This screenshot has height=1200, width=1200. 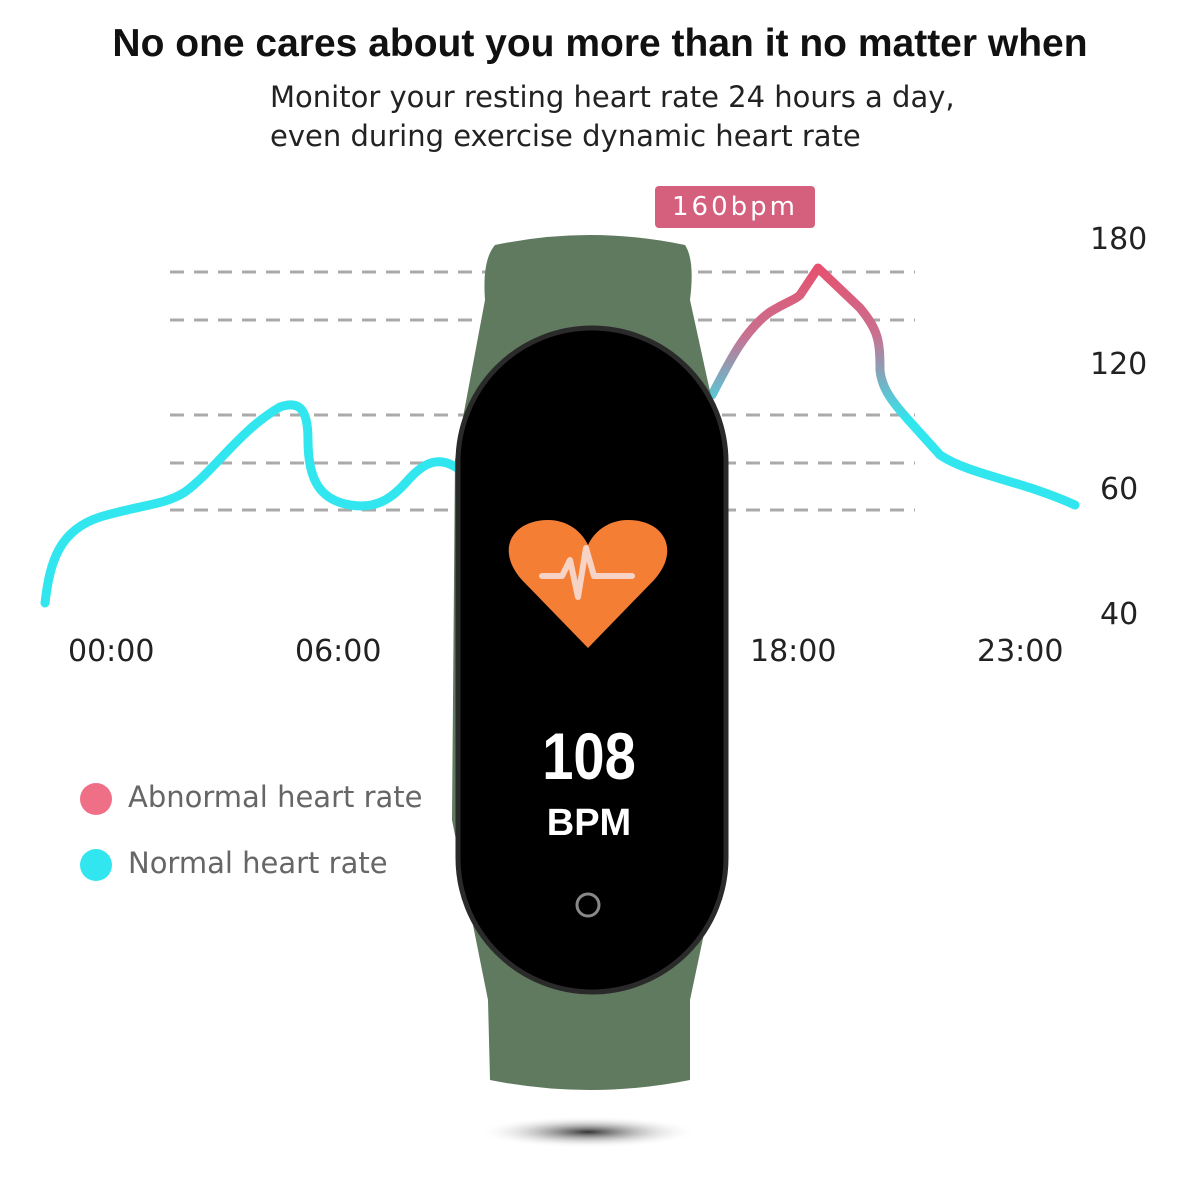 I want to click on home-button-icon, so click(x=588, y=905).